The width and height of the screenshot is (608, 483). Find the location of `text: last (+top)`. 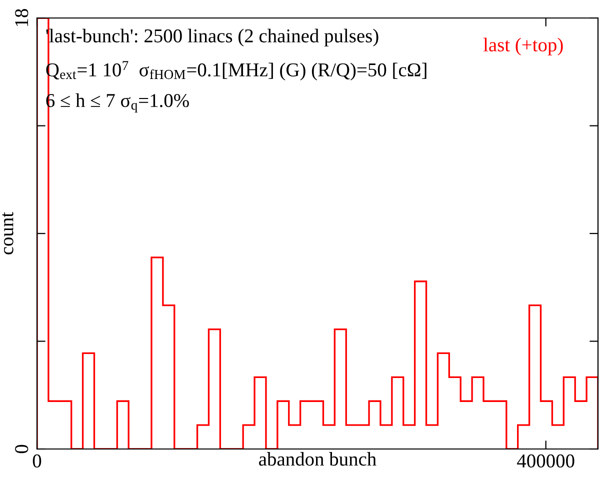

text: last (+top) is located at coordinates (523, 47).